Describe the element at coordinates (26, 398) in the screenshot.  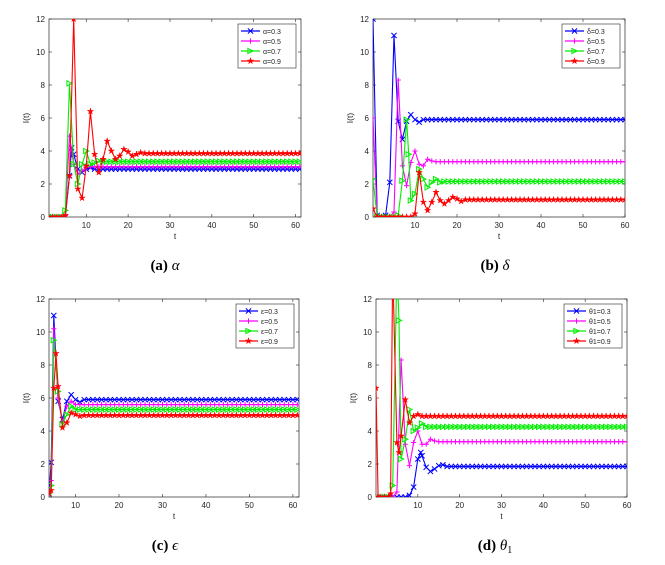
I see `y-axis-label: I(t)` at that location.